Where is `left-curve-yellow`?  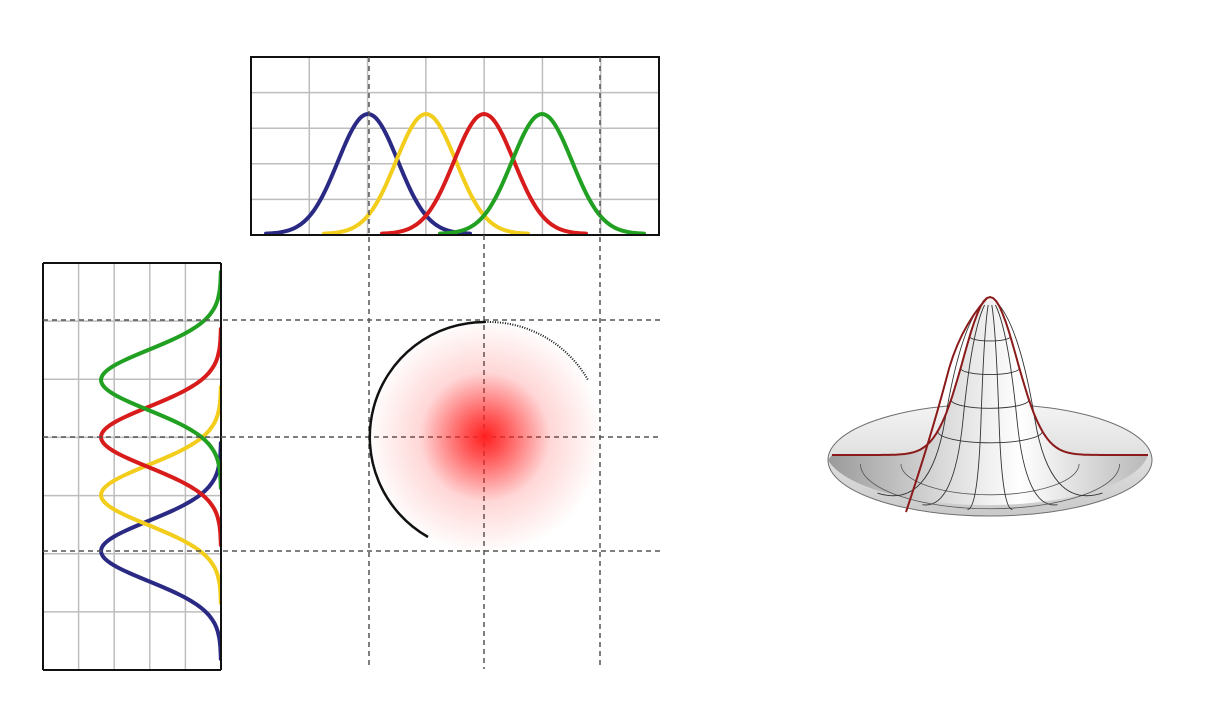
left-curve-yellow is located at coordinates (159, 495).